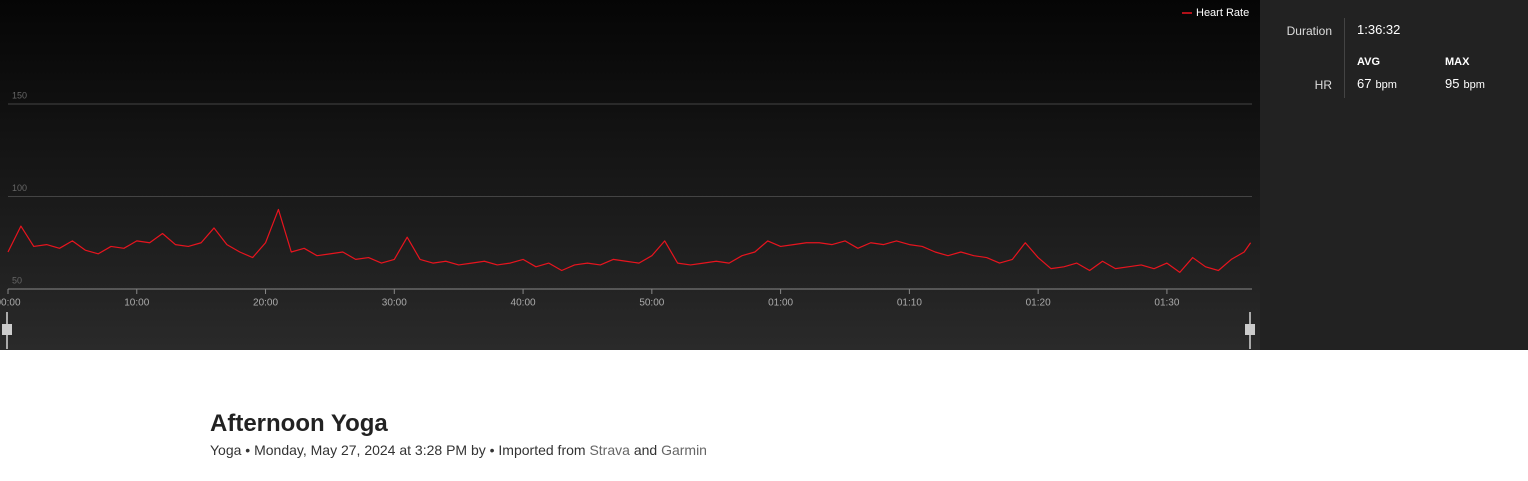 The image size is (1528, 481). What do you see at coordinates (10, 303) in the screenshot?
I see `x-tick-label: 00:00` at bounding box center [10, 303].